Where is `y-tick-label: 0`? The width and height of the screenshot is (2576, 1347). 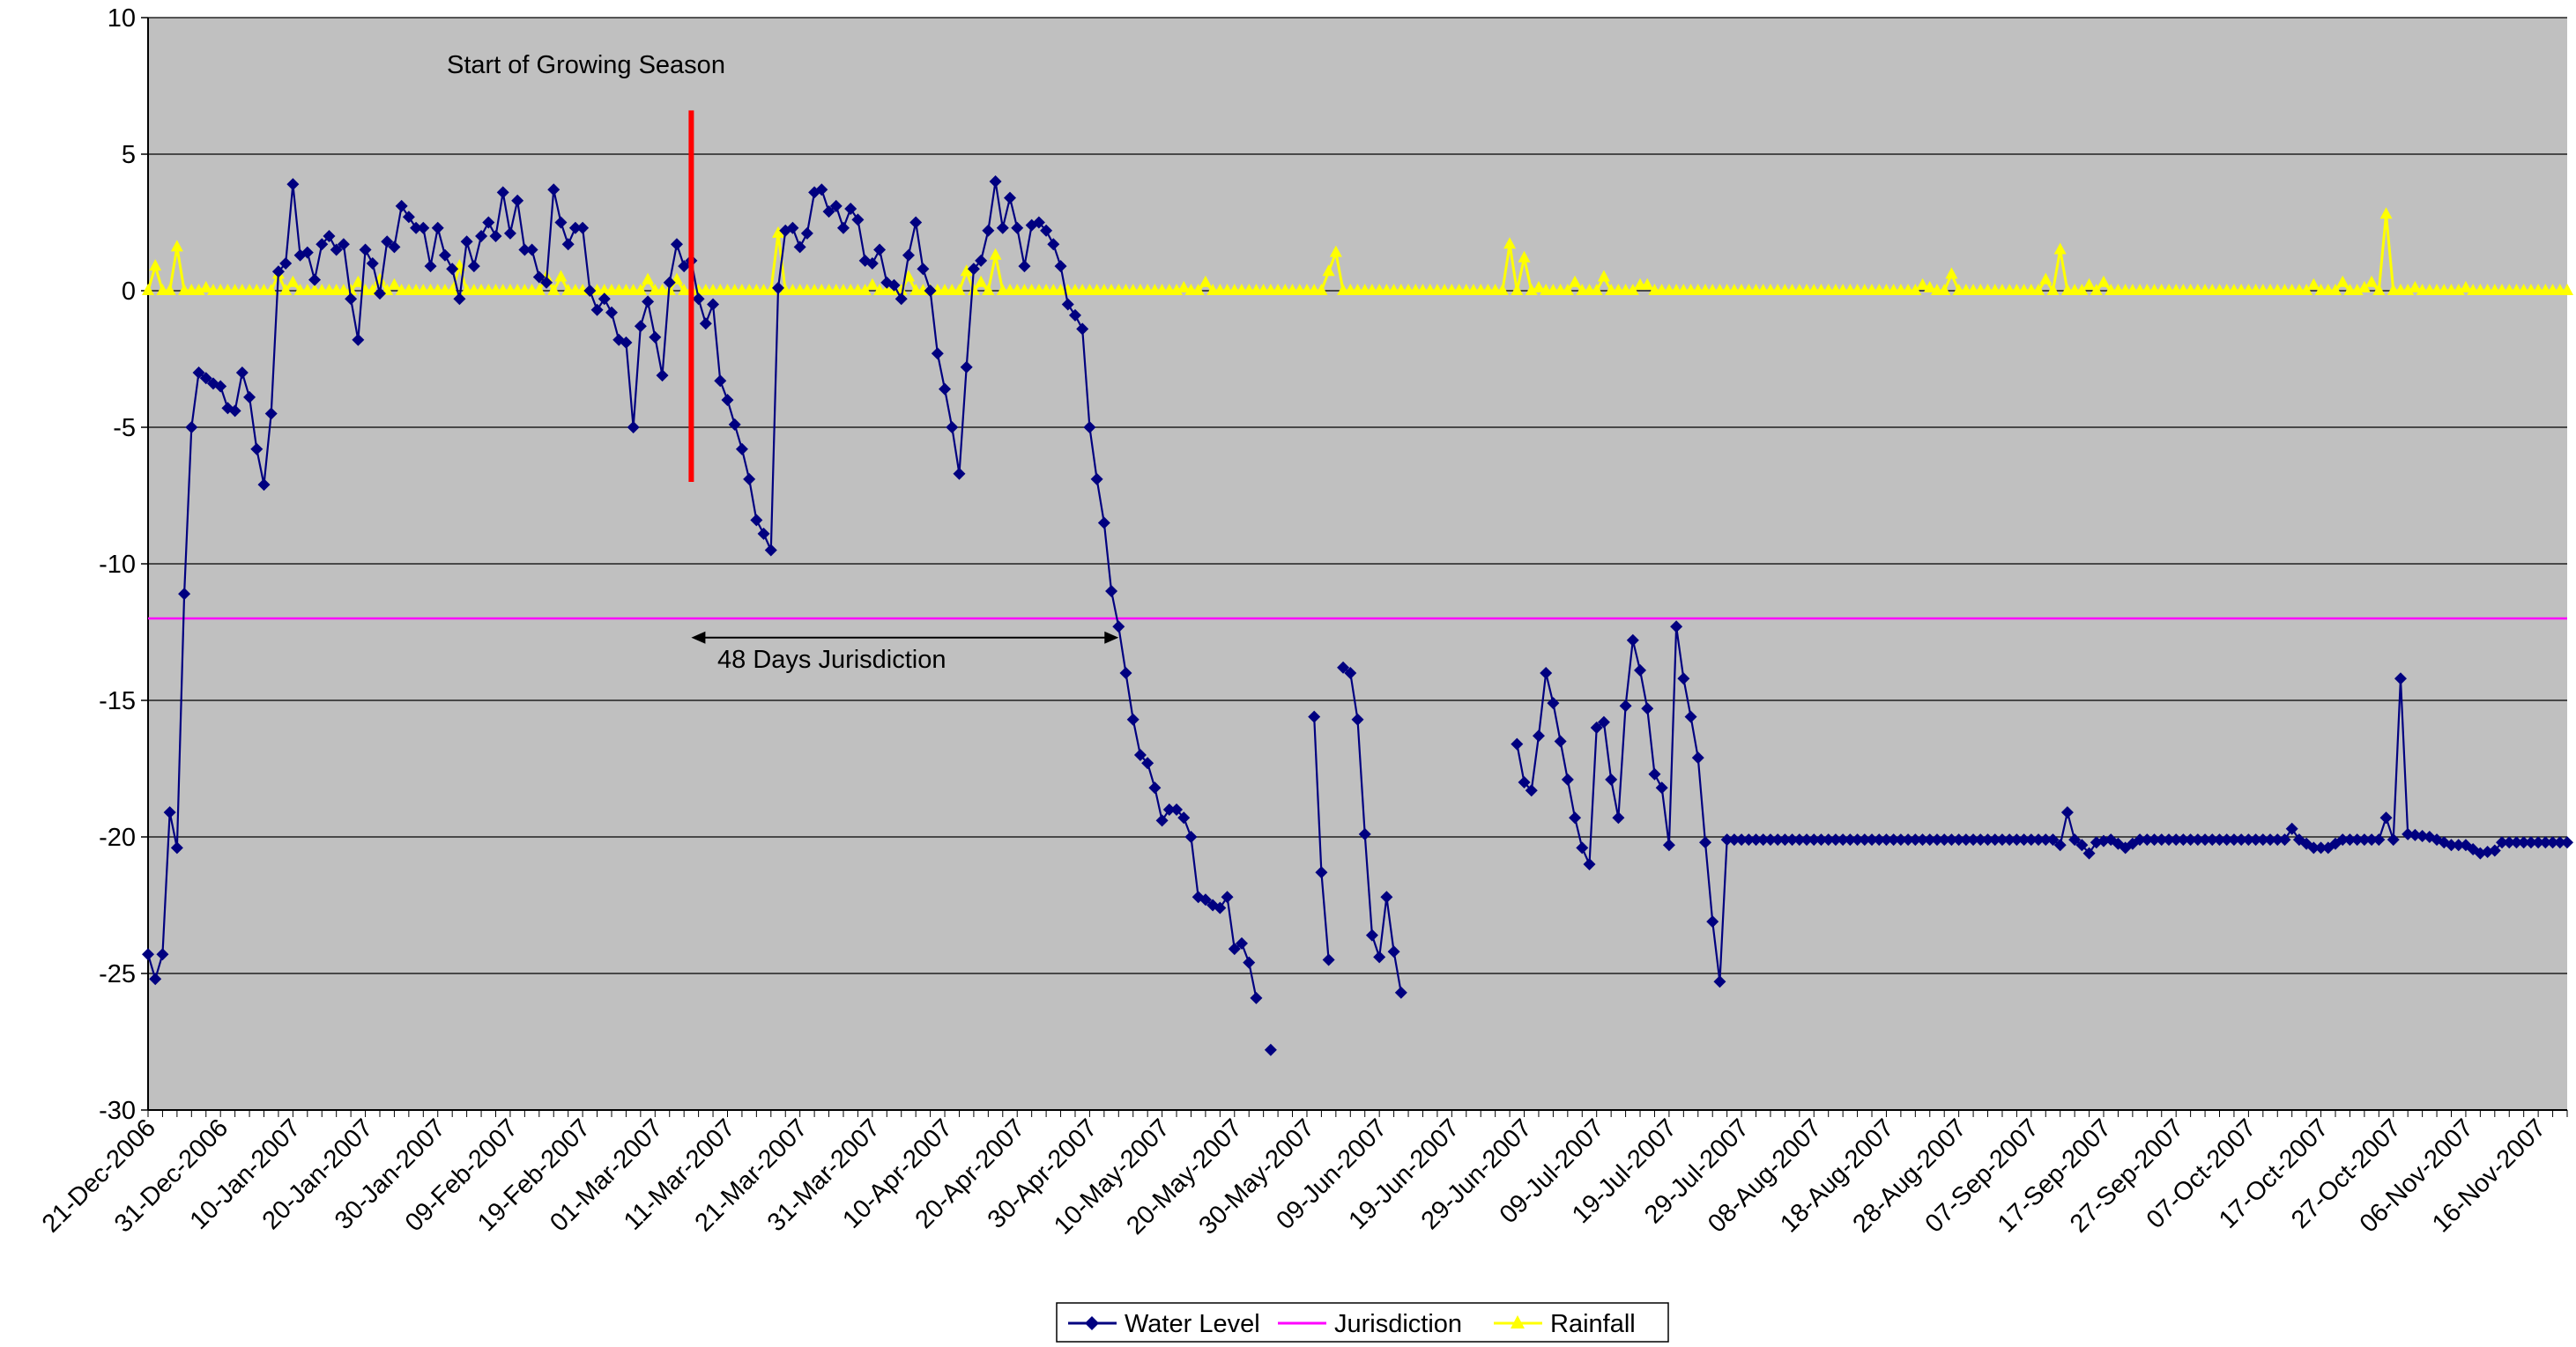 y-tick-label: 0 is located at coordinates (129, 292).